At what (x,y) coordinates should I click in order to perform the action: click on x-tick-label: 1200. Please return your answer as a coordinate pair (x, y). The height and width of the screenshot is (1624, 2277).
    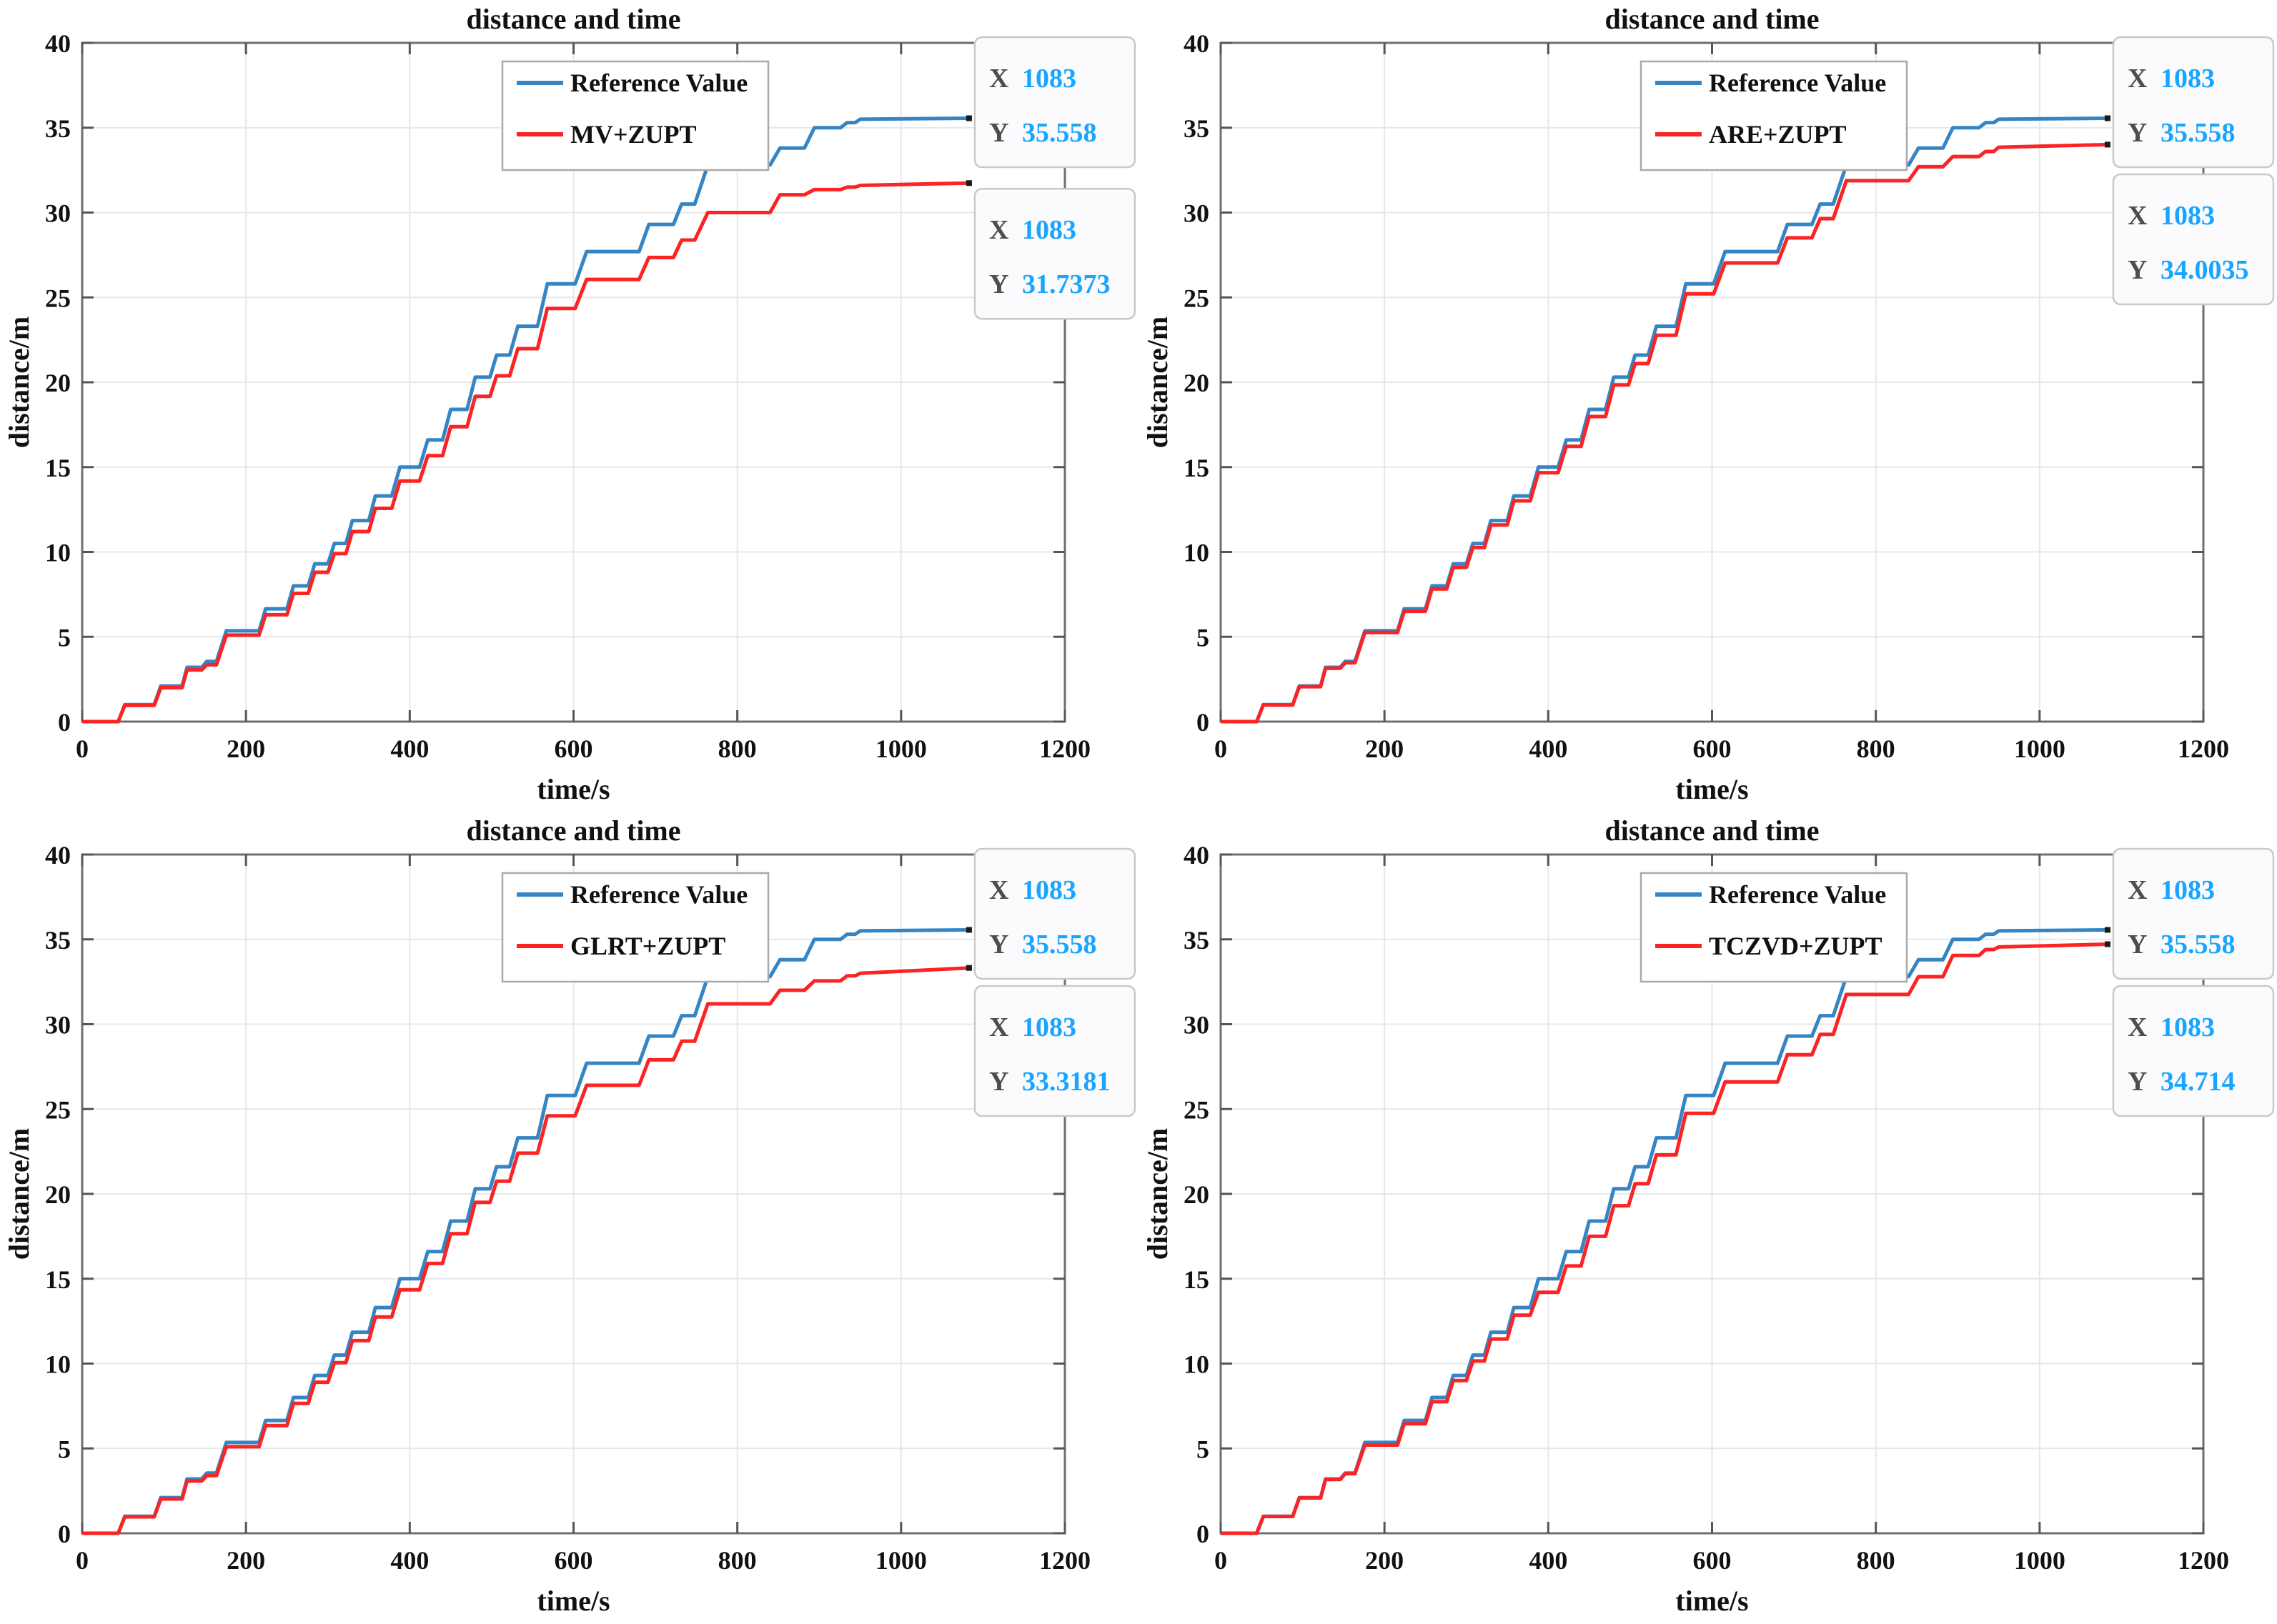
    Looking at the image, I should click on (2203, 1561).